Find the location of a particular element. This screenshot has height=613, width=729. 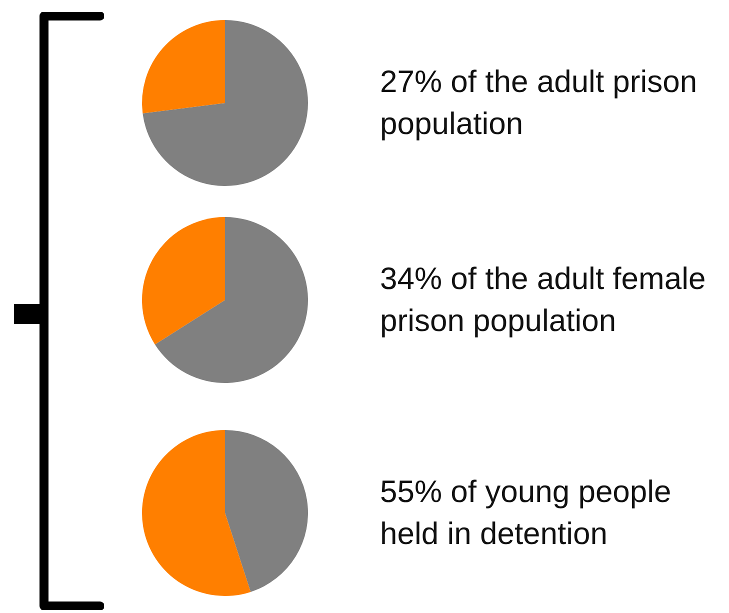

text: 34% of the adult female prison population is located at coordinates (543, 300).